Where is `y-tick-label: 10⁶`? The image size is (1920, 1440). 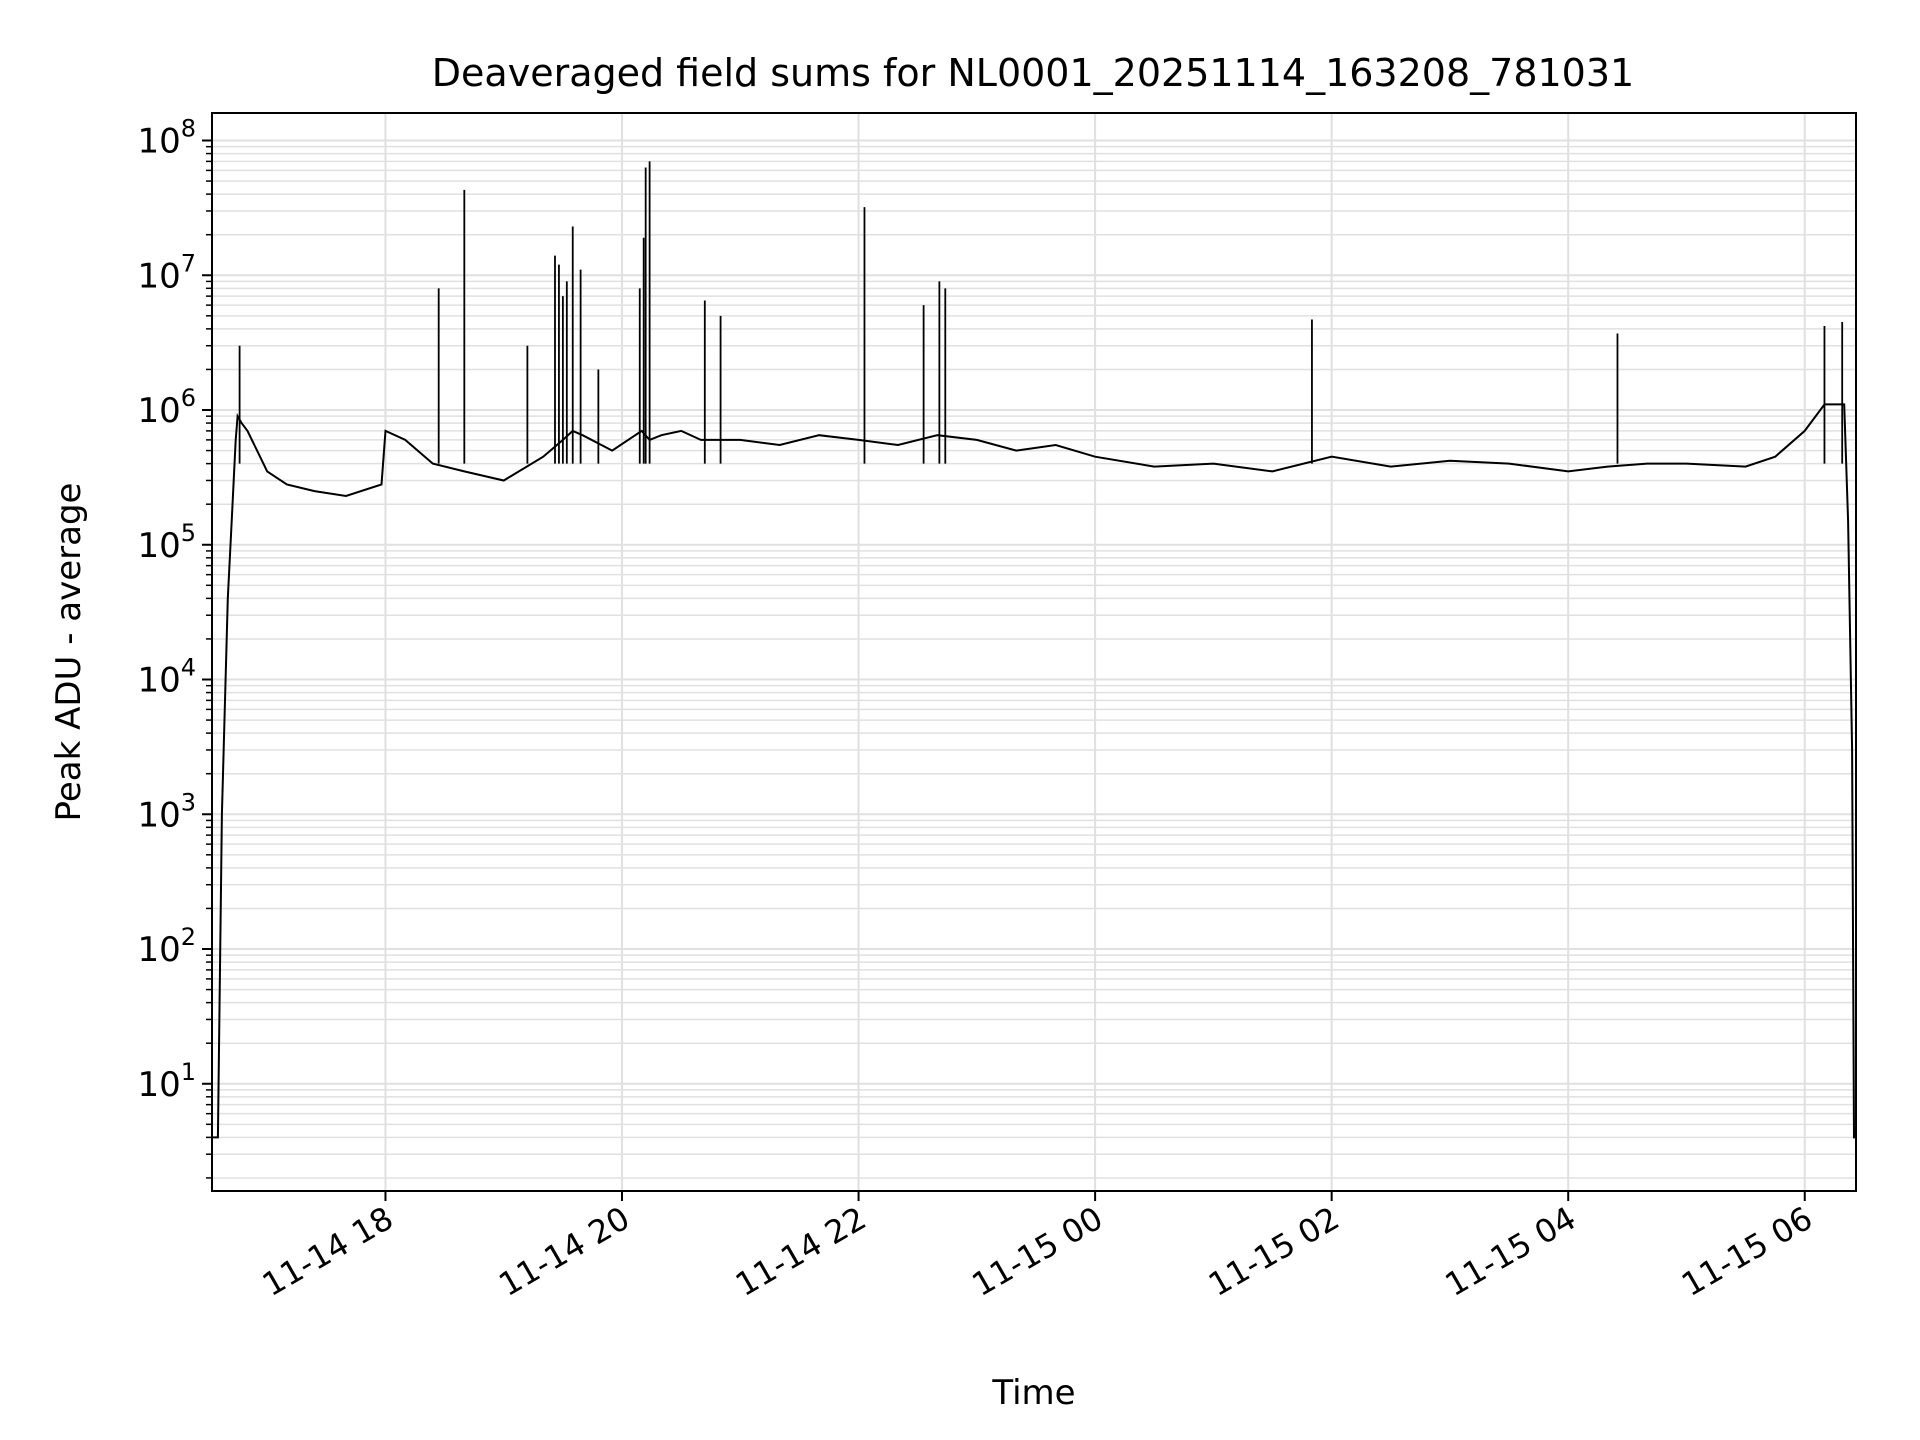
y-tick-label: 10⁶ is located at coordinates (166, 407).